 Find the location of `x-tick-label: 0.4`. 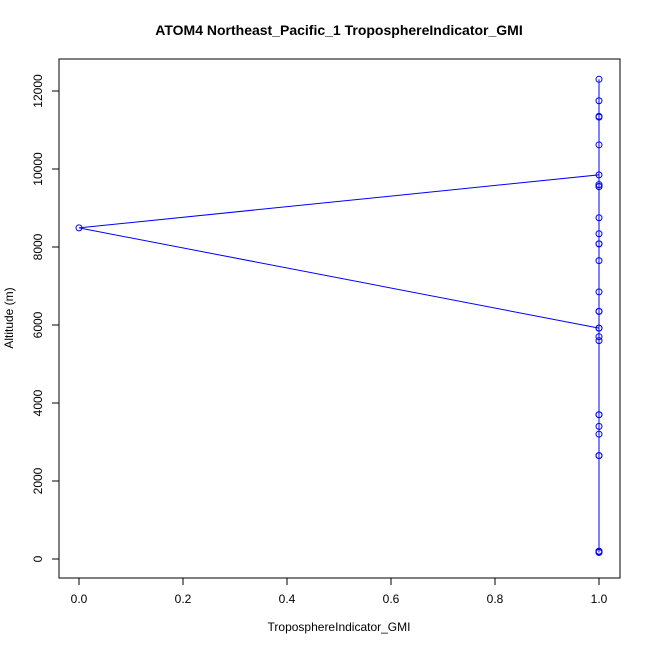

x-tick-label: 0.4 is located at coordinates (287, 599).